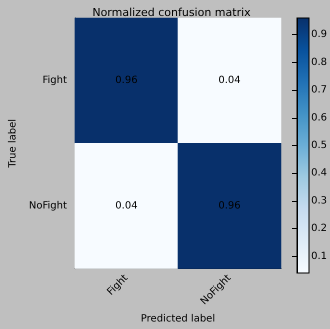 Image resolution: width=330 pixels, height=329 pixels. Describe the element at coordinates (319, 228) in the screenshot. I see `color-bar-label: 0.2` at that location.